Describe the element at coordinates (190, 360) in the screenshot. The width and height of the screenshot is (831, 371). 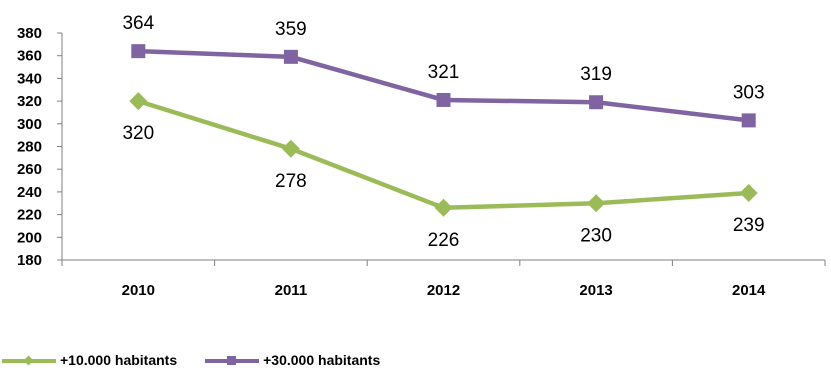
I see `legend: +10.000 habitants +30.000 habitants` at that location.